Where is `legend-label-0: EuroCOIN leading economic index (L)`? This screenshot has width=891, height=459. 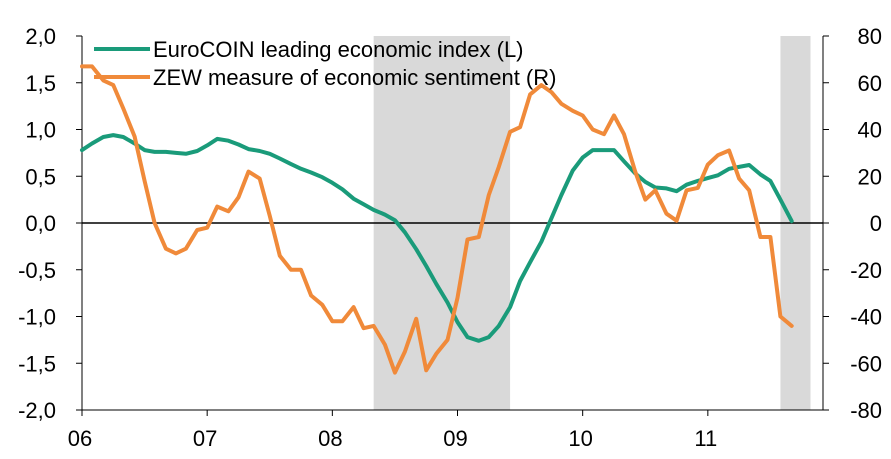 legend-label-0: EuroCOIN leading economic index (L) is located at coordinates (338, 49).